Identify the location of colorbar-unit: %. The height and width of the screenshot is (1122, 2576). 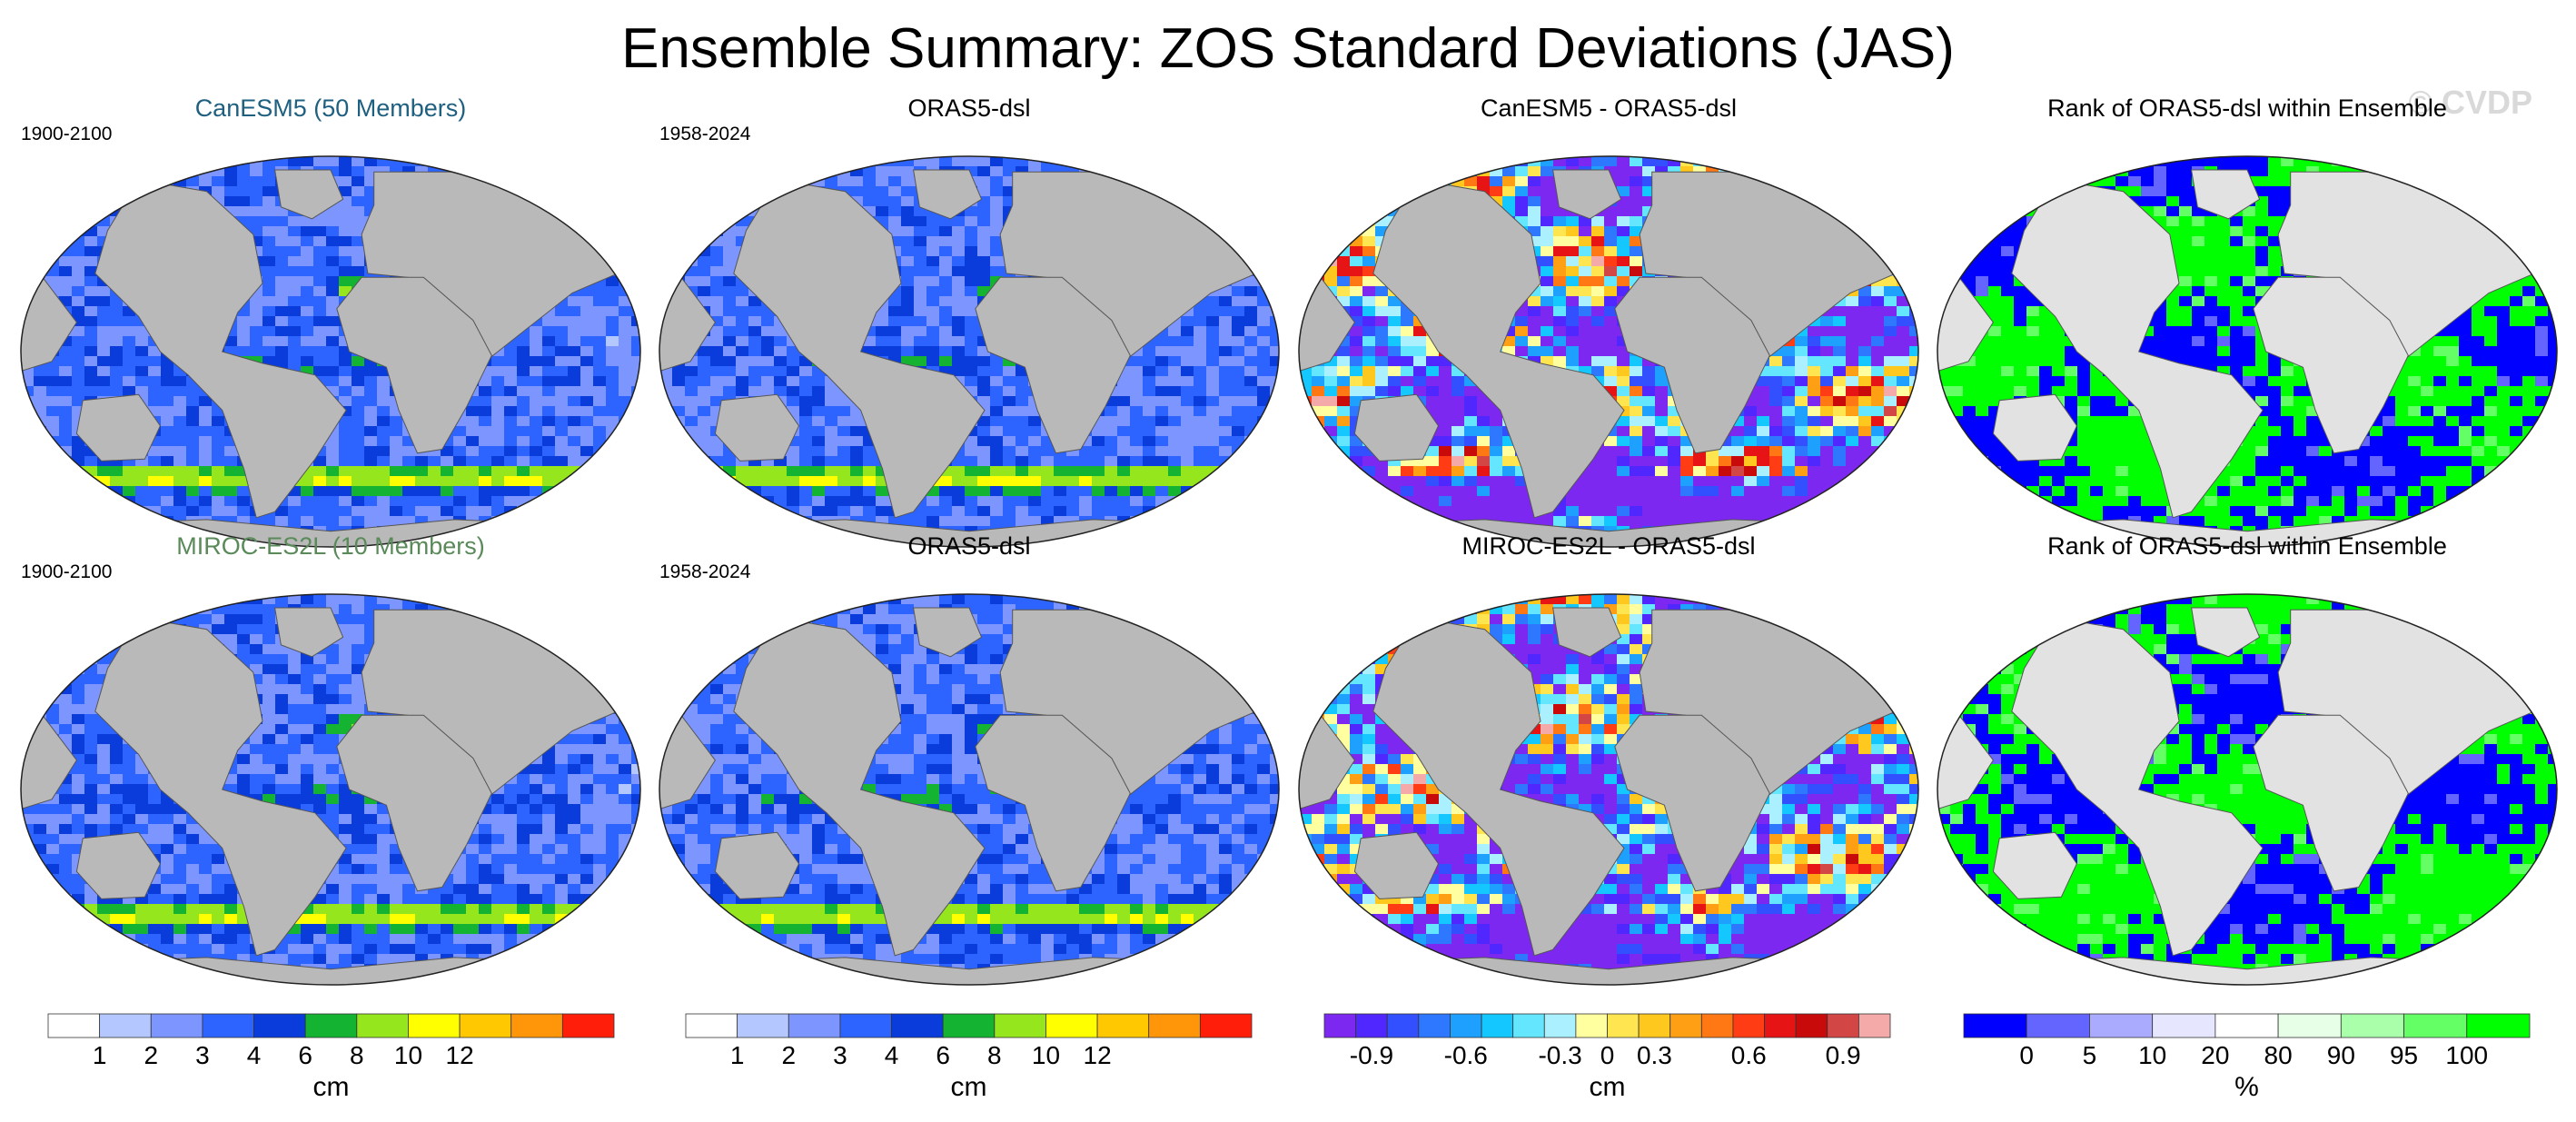
(2246, 1087).